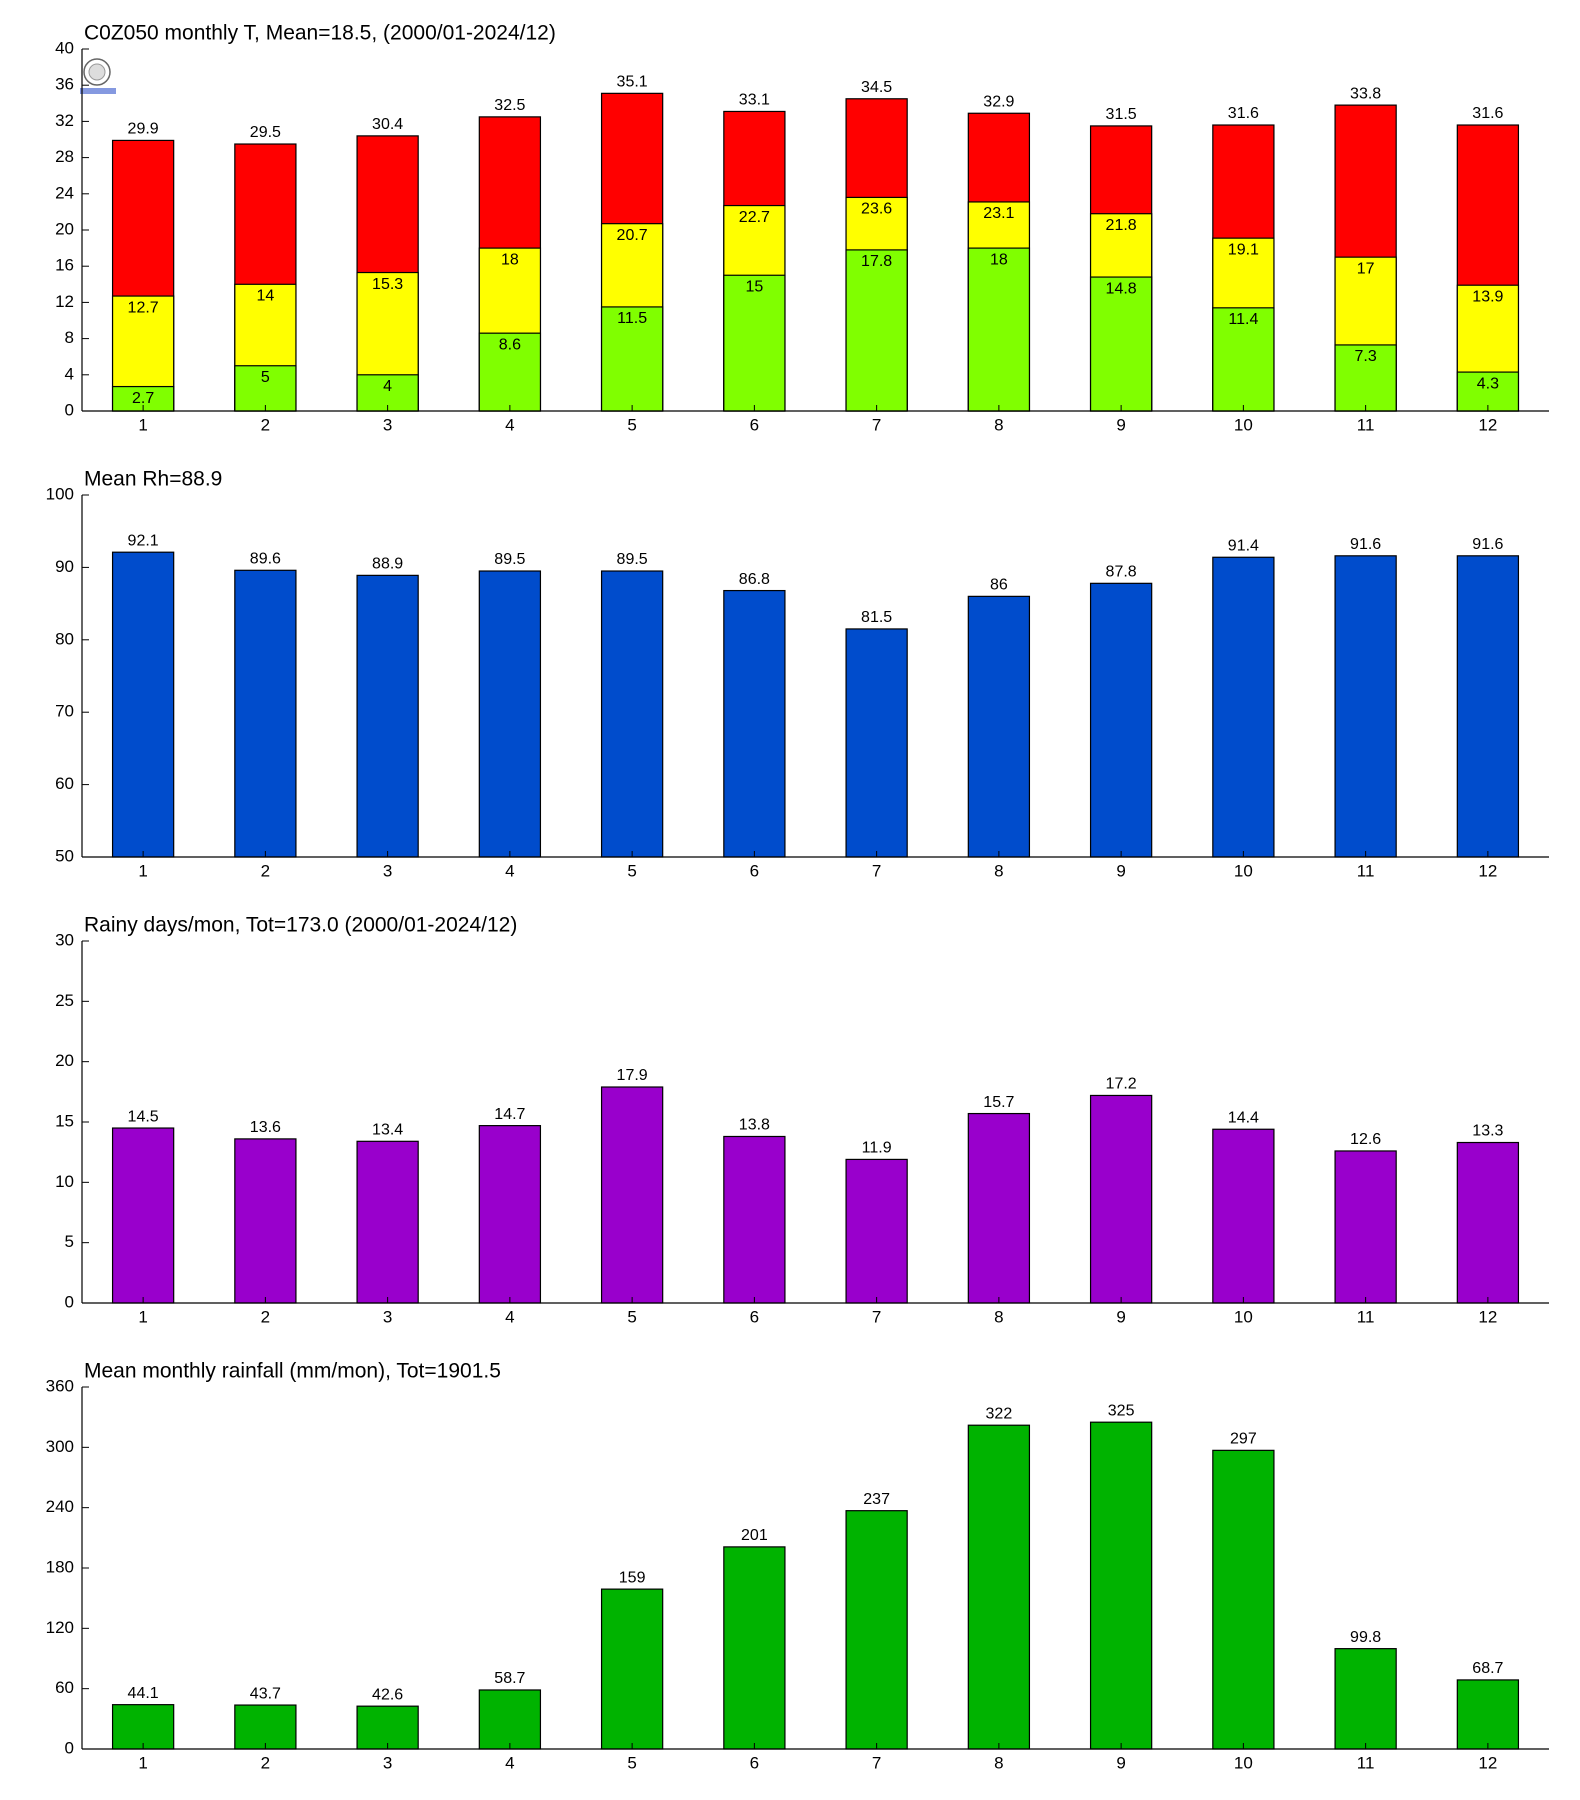 This screenshot has height=1800, width=1580. Describe the element at coordinates (999, 1413) in the screenshot. I see `value-label: 322` at that location.